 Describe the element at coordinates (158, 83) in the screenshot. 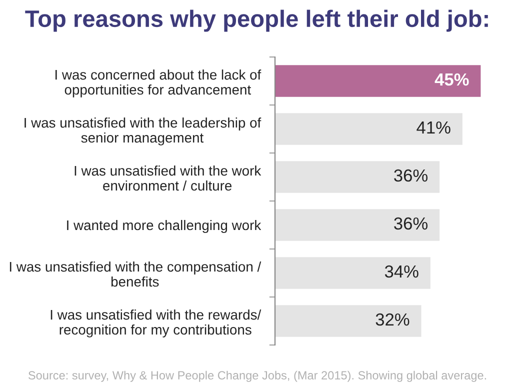

I see `y-tick-label: I was concerned about the lack of opportunities for advancement` at that location.